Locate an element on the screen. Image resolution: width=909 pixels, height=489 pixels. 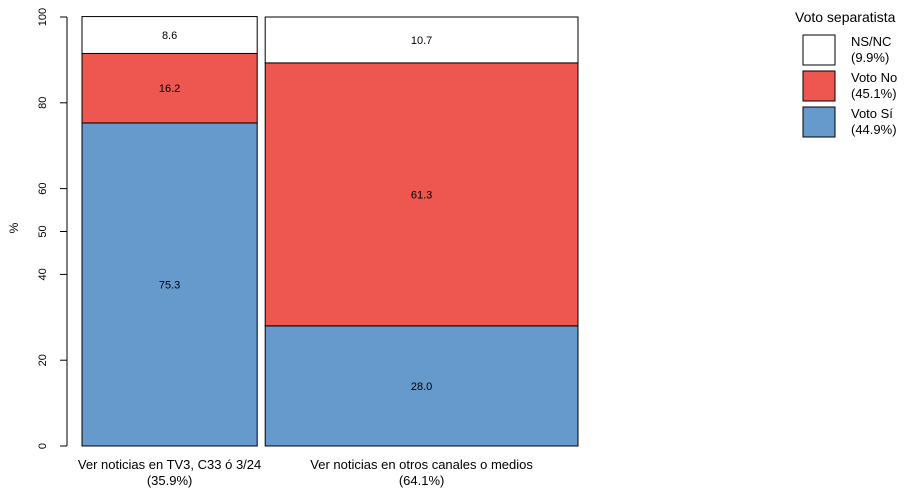
y-tick-label: 20 is located at coordinates (43, 360).